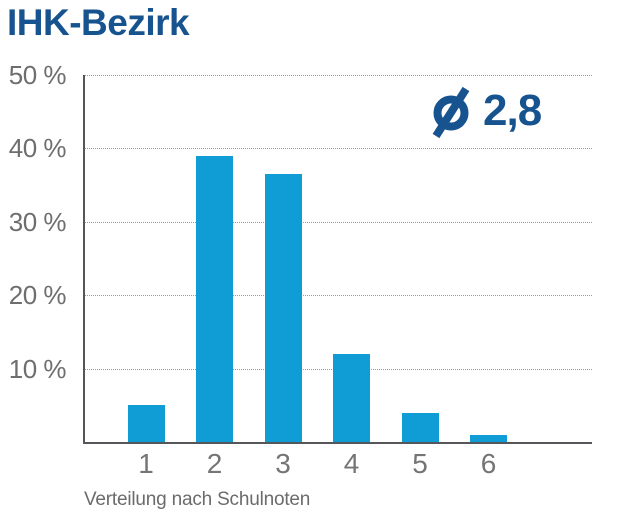 This screenshot has width=620, height=526. What do you see at coordinates (84, 258) in the screenshot?
I see `y-axis-line` at bounding box center [84, 258].